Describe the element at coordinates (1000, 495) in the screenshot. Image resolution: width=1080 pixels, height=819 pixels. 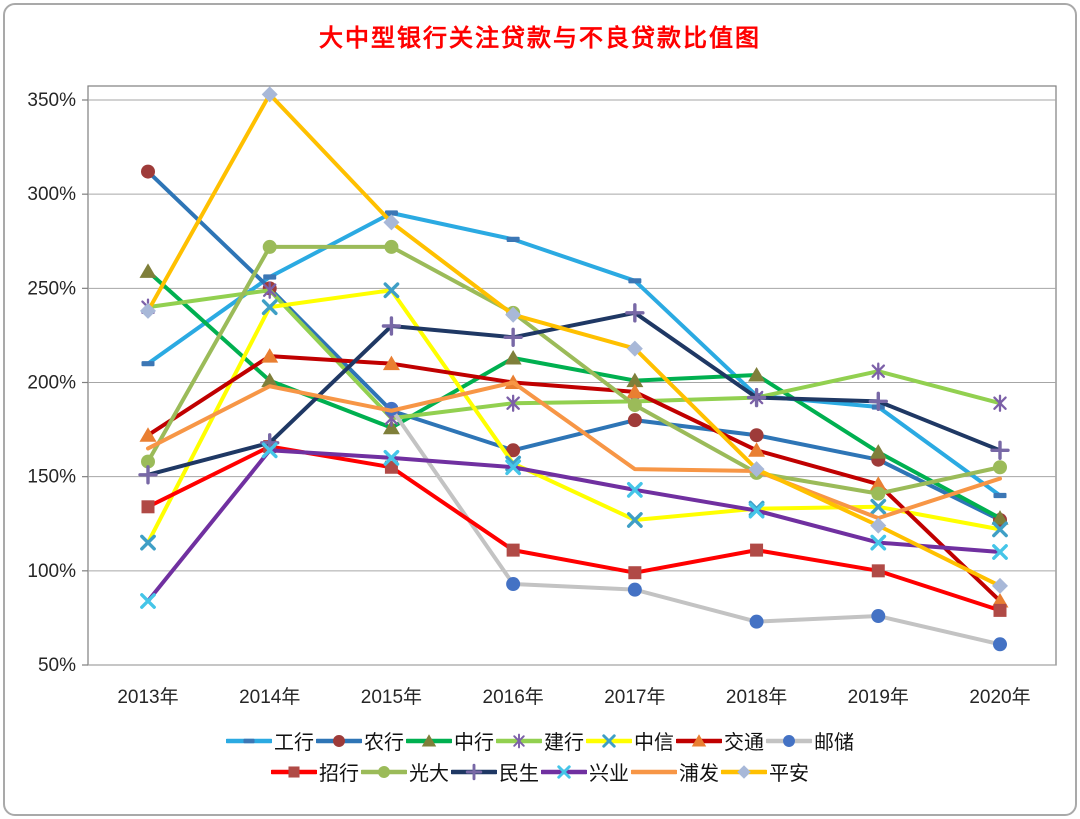
I see `marker-icbc-2020` at that location.